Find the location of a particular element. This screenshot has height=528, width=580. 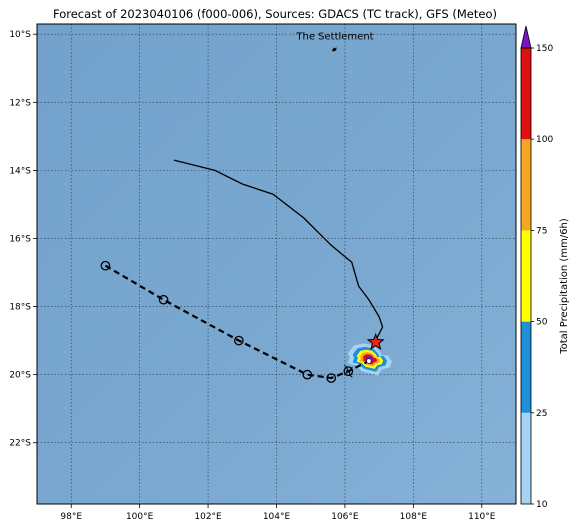

x-tick-label: 110°E is located at coordinates (482, 517).